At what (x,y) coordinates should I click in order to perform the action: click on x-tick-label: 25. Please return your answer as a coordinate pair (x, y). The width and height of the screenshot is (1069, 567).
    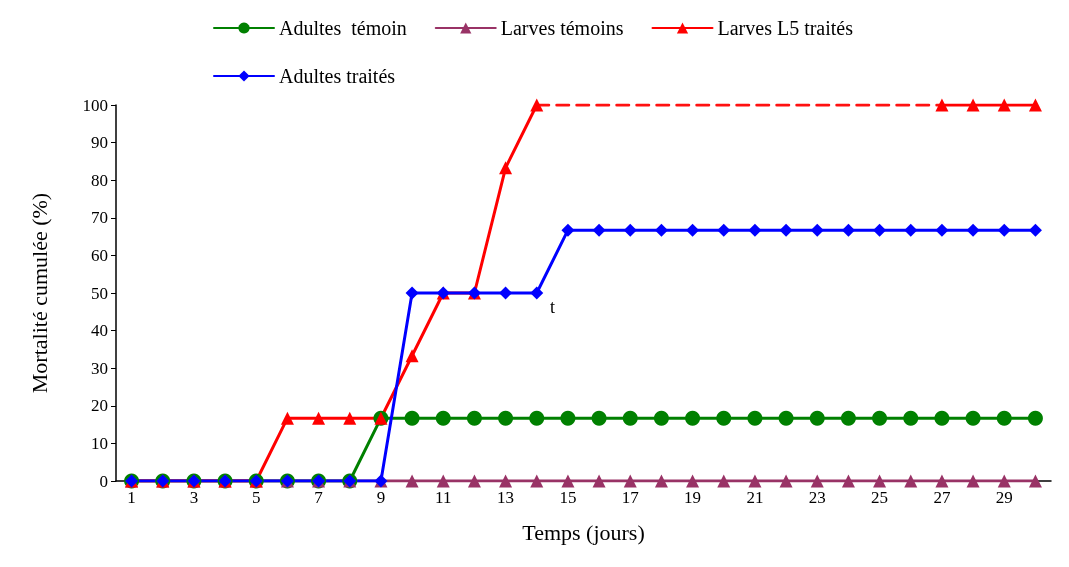
    Looking at the image, I should click on (880, 497).